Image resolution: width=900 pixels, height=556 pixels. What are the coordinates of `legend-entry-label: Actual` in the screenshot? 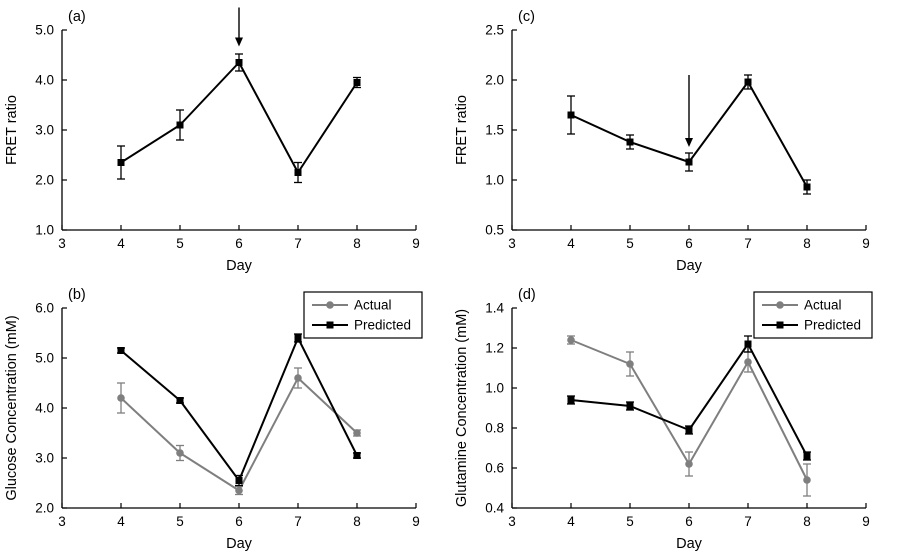 It's located at (373, 305).